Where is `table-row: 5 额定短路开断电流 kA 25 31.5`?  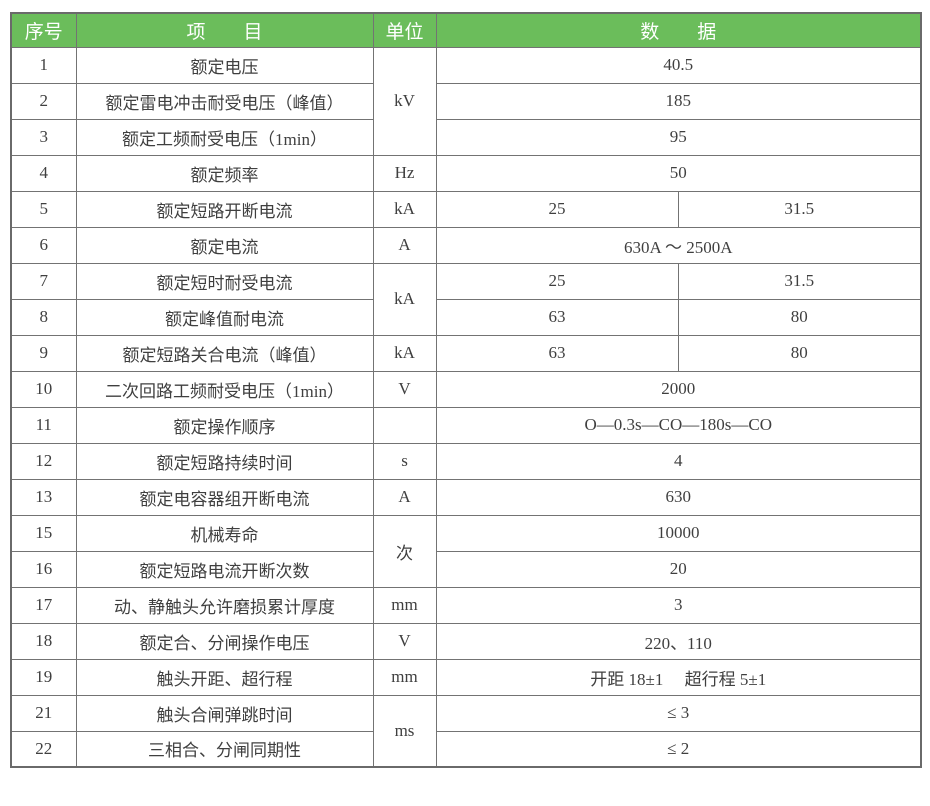 table-row: 5 额定短路开断电流 kA 25 31.5 is located at coordinates (466, 209).